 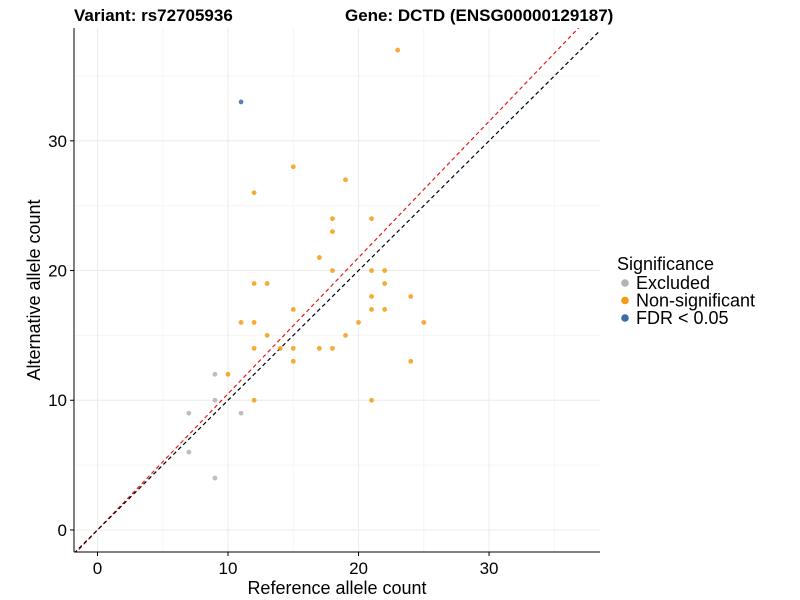 I want to click on legend-label-non-significant: Non-significant, so click(x=695, y=301).